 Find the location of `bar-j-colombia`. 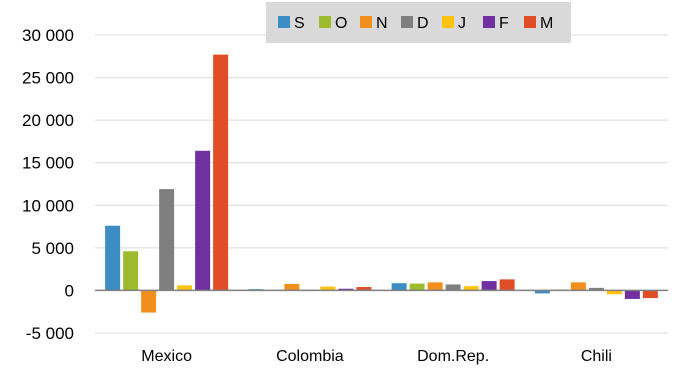

bar-j-colombia is located at coordinates (328, 288).